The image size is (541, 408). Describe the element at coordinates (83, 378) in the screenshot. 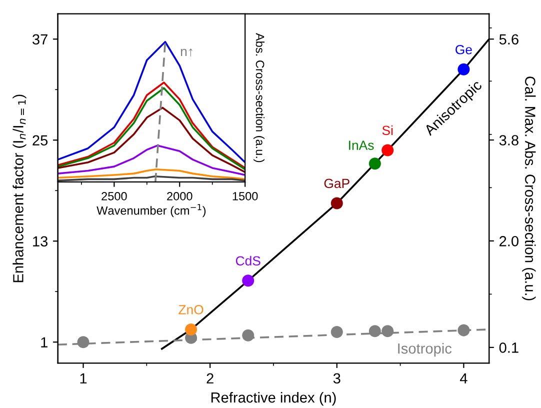

I see `x-tick-label: 1` at that location.